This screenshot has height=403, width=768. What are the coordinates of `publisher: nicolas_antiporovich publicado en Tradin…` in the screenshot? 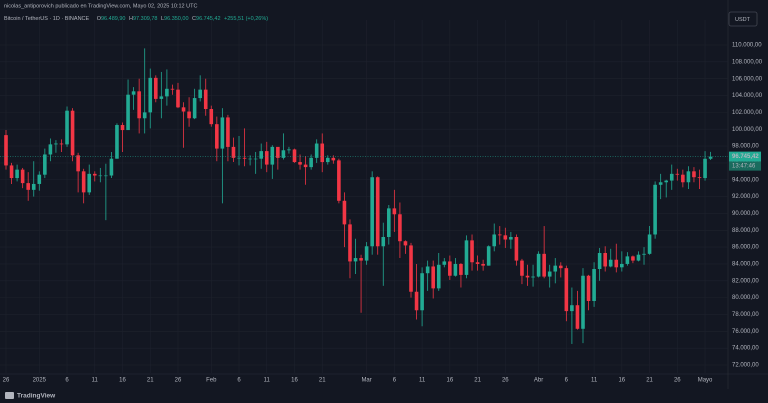 It's located at (100, 6).